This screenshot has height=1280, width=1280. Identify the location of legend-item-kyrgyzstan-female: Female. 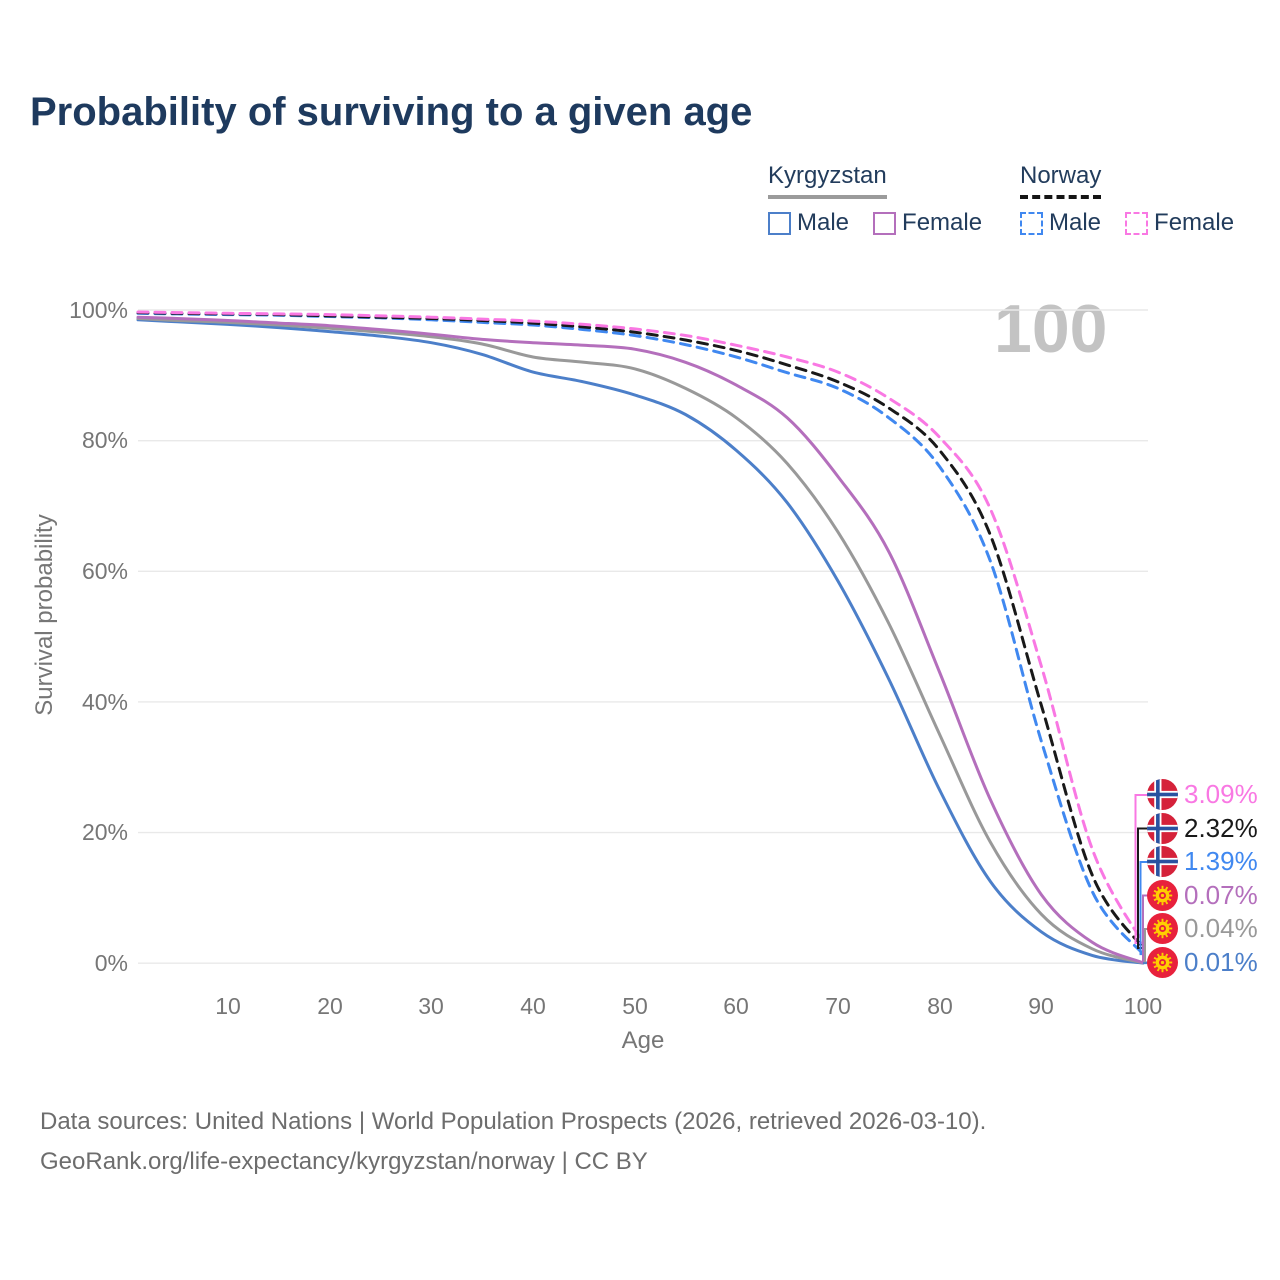
(927, 223).